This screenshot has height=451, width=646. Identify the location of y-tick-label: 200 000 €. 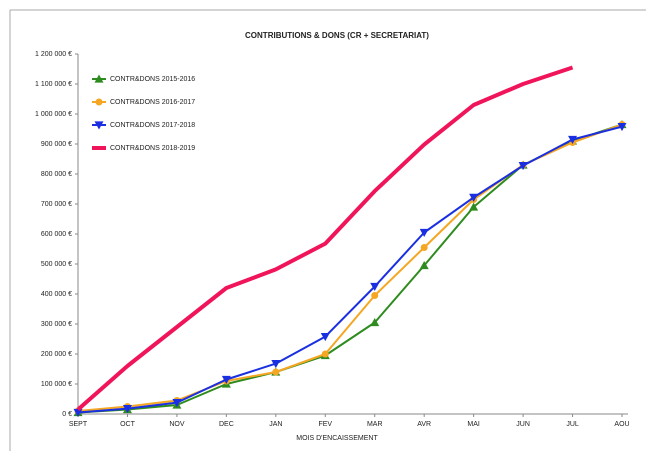
(56, 354).